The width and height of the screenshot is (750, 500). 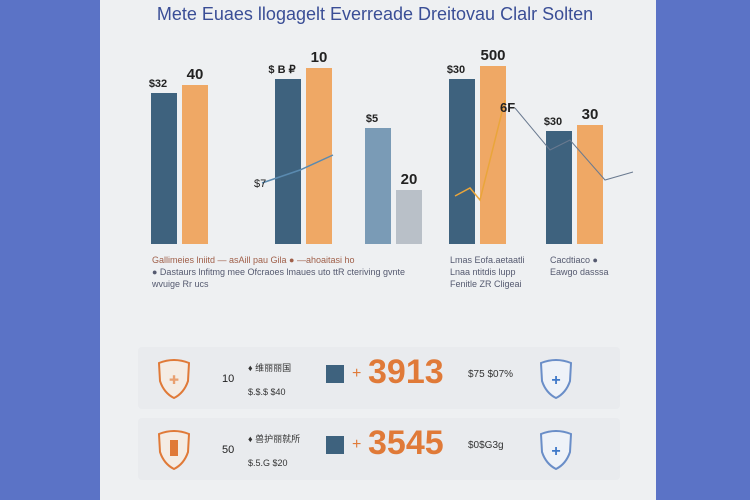 What do you see at coordinates (319, 57) in the screenshot?
I see `data-label: 10` at bounding box center [319, 57].